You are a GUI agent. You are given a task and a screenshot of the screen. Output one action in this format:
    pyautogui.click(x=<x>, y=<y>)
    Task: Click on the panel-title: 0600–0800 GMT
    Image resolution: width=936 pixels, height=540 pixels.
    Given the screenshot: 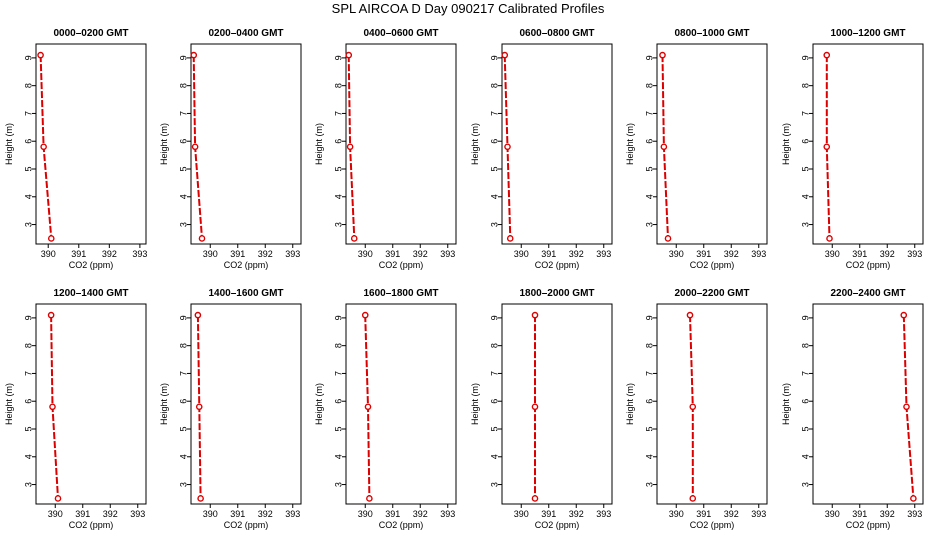 What is the action you would take?
    pyautogui.click(x=556, y=33)
    